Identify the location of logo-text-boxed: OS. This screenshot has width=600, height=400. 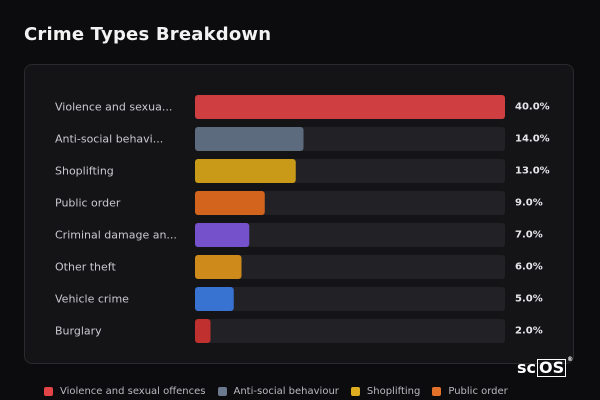
(552, 367).